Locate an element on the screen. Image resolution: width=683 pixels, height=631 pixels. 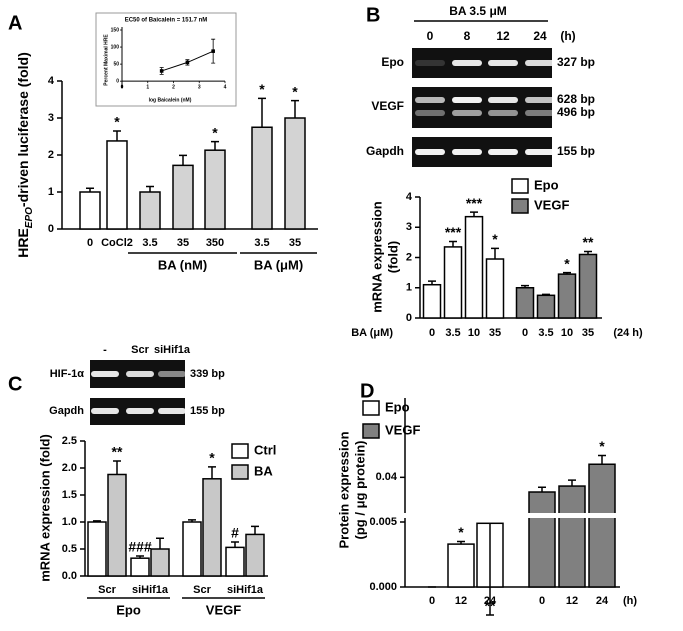
x-axis-suffix: (h) is located at coordinates (630, 601).